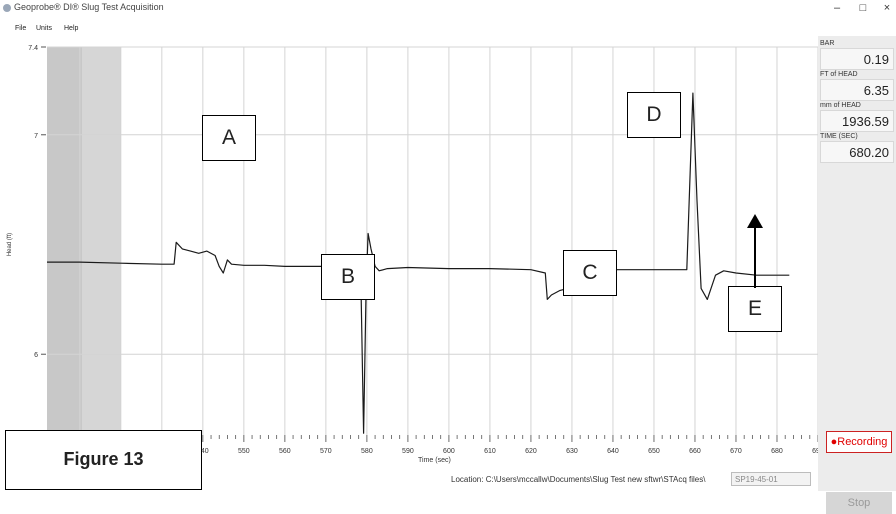 The image size is (896, 514). I want to click on x-tick-label: 550, so click(244, 451).